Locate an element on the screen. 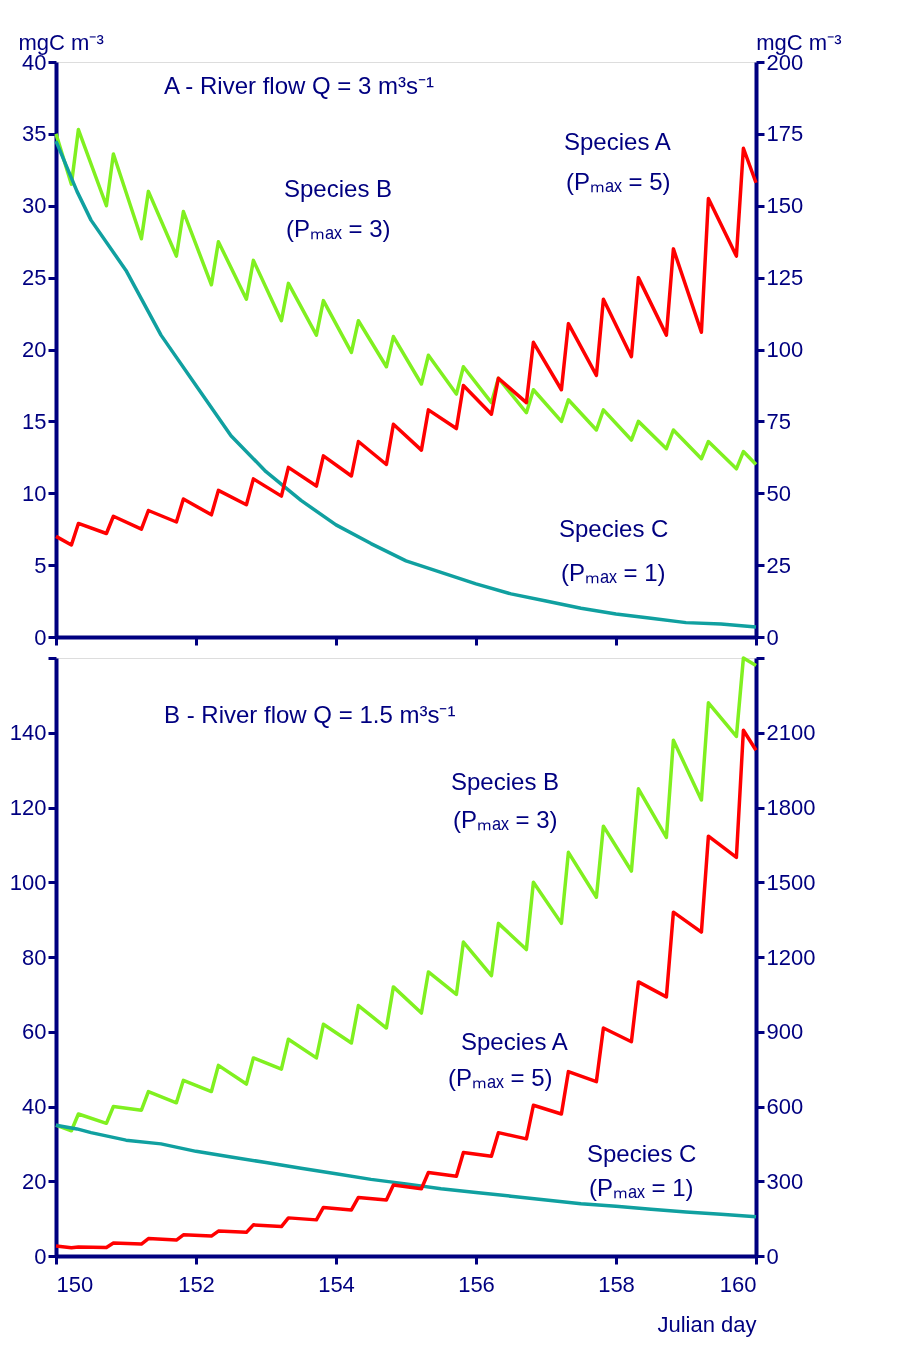 This screenshot has width=901, height=1349. y-tick-label: 100 is located at coordinates (28, 882).